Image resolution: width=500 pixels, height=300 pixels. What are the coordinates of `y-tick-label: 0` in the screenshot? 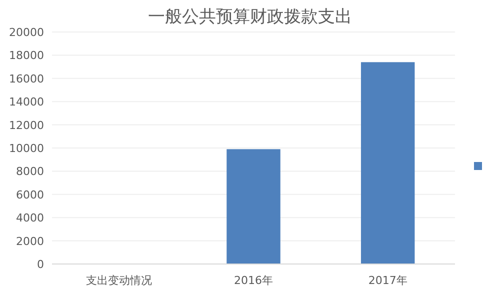 It's located at (40, 264).